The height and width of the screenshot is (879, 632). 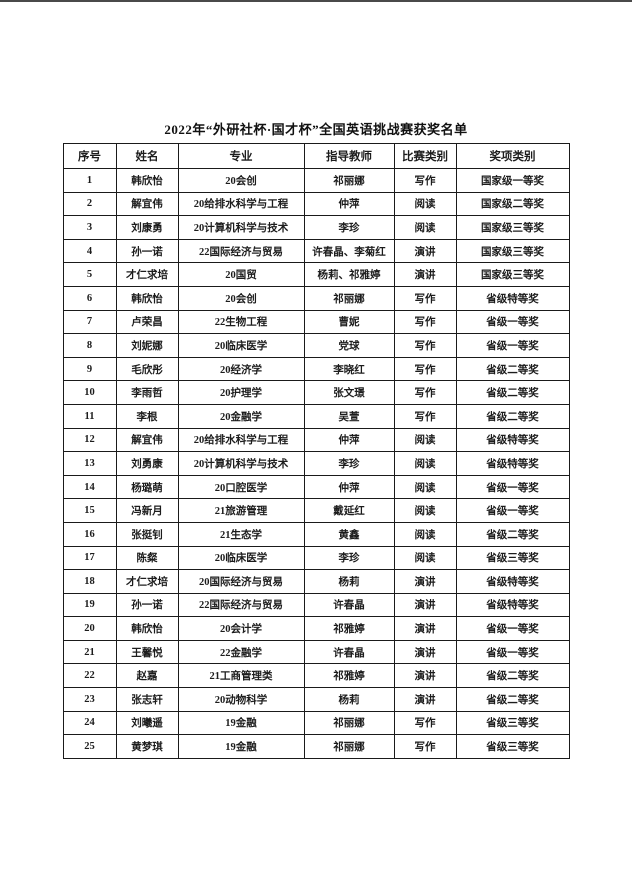 I want to click on table-row: 18 才仁求培 20国际经济与贸易 杨莉 演讲 省级特等奖, so click(x=316, y=581).